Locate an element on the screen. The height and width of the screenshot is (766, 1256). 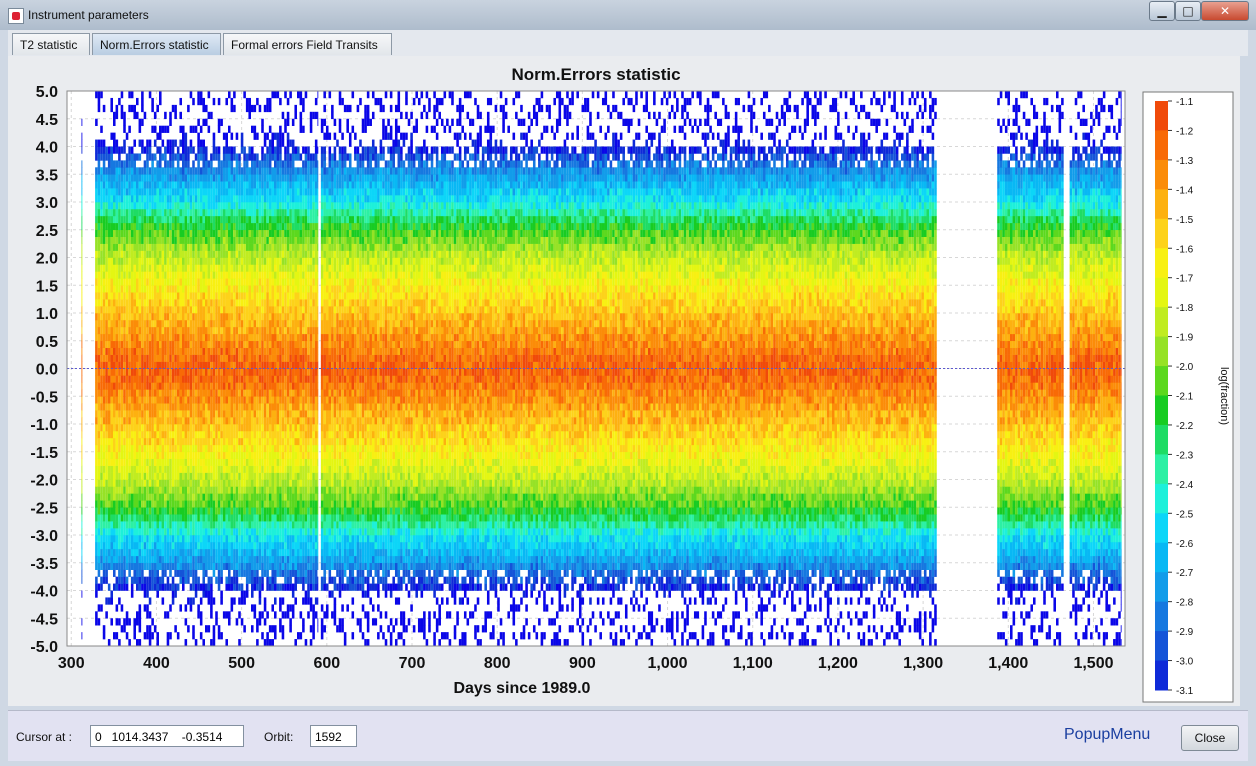
minimize-button: ▁ is located at coordinates (1162, 11).